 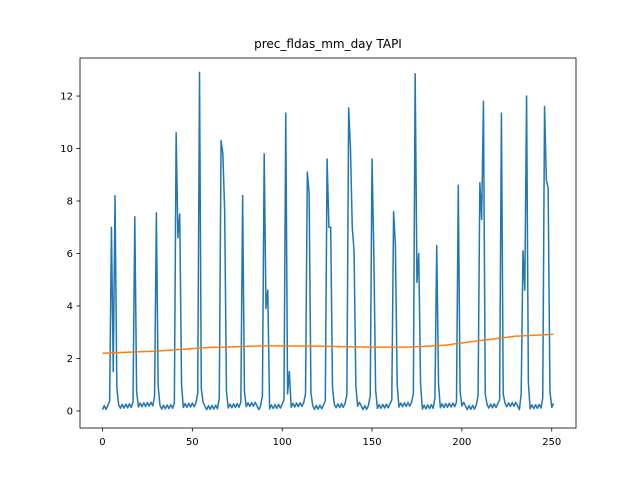 I want to click on x-tick-label: 150, so click(x=371, y=442).